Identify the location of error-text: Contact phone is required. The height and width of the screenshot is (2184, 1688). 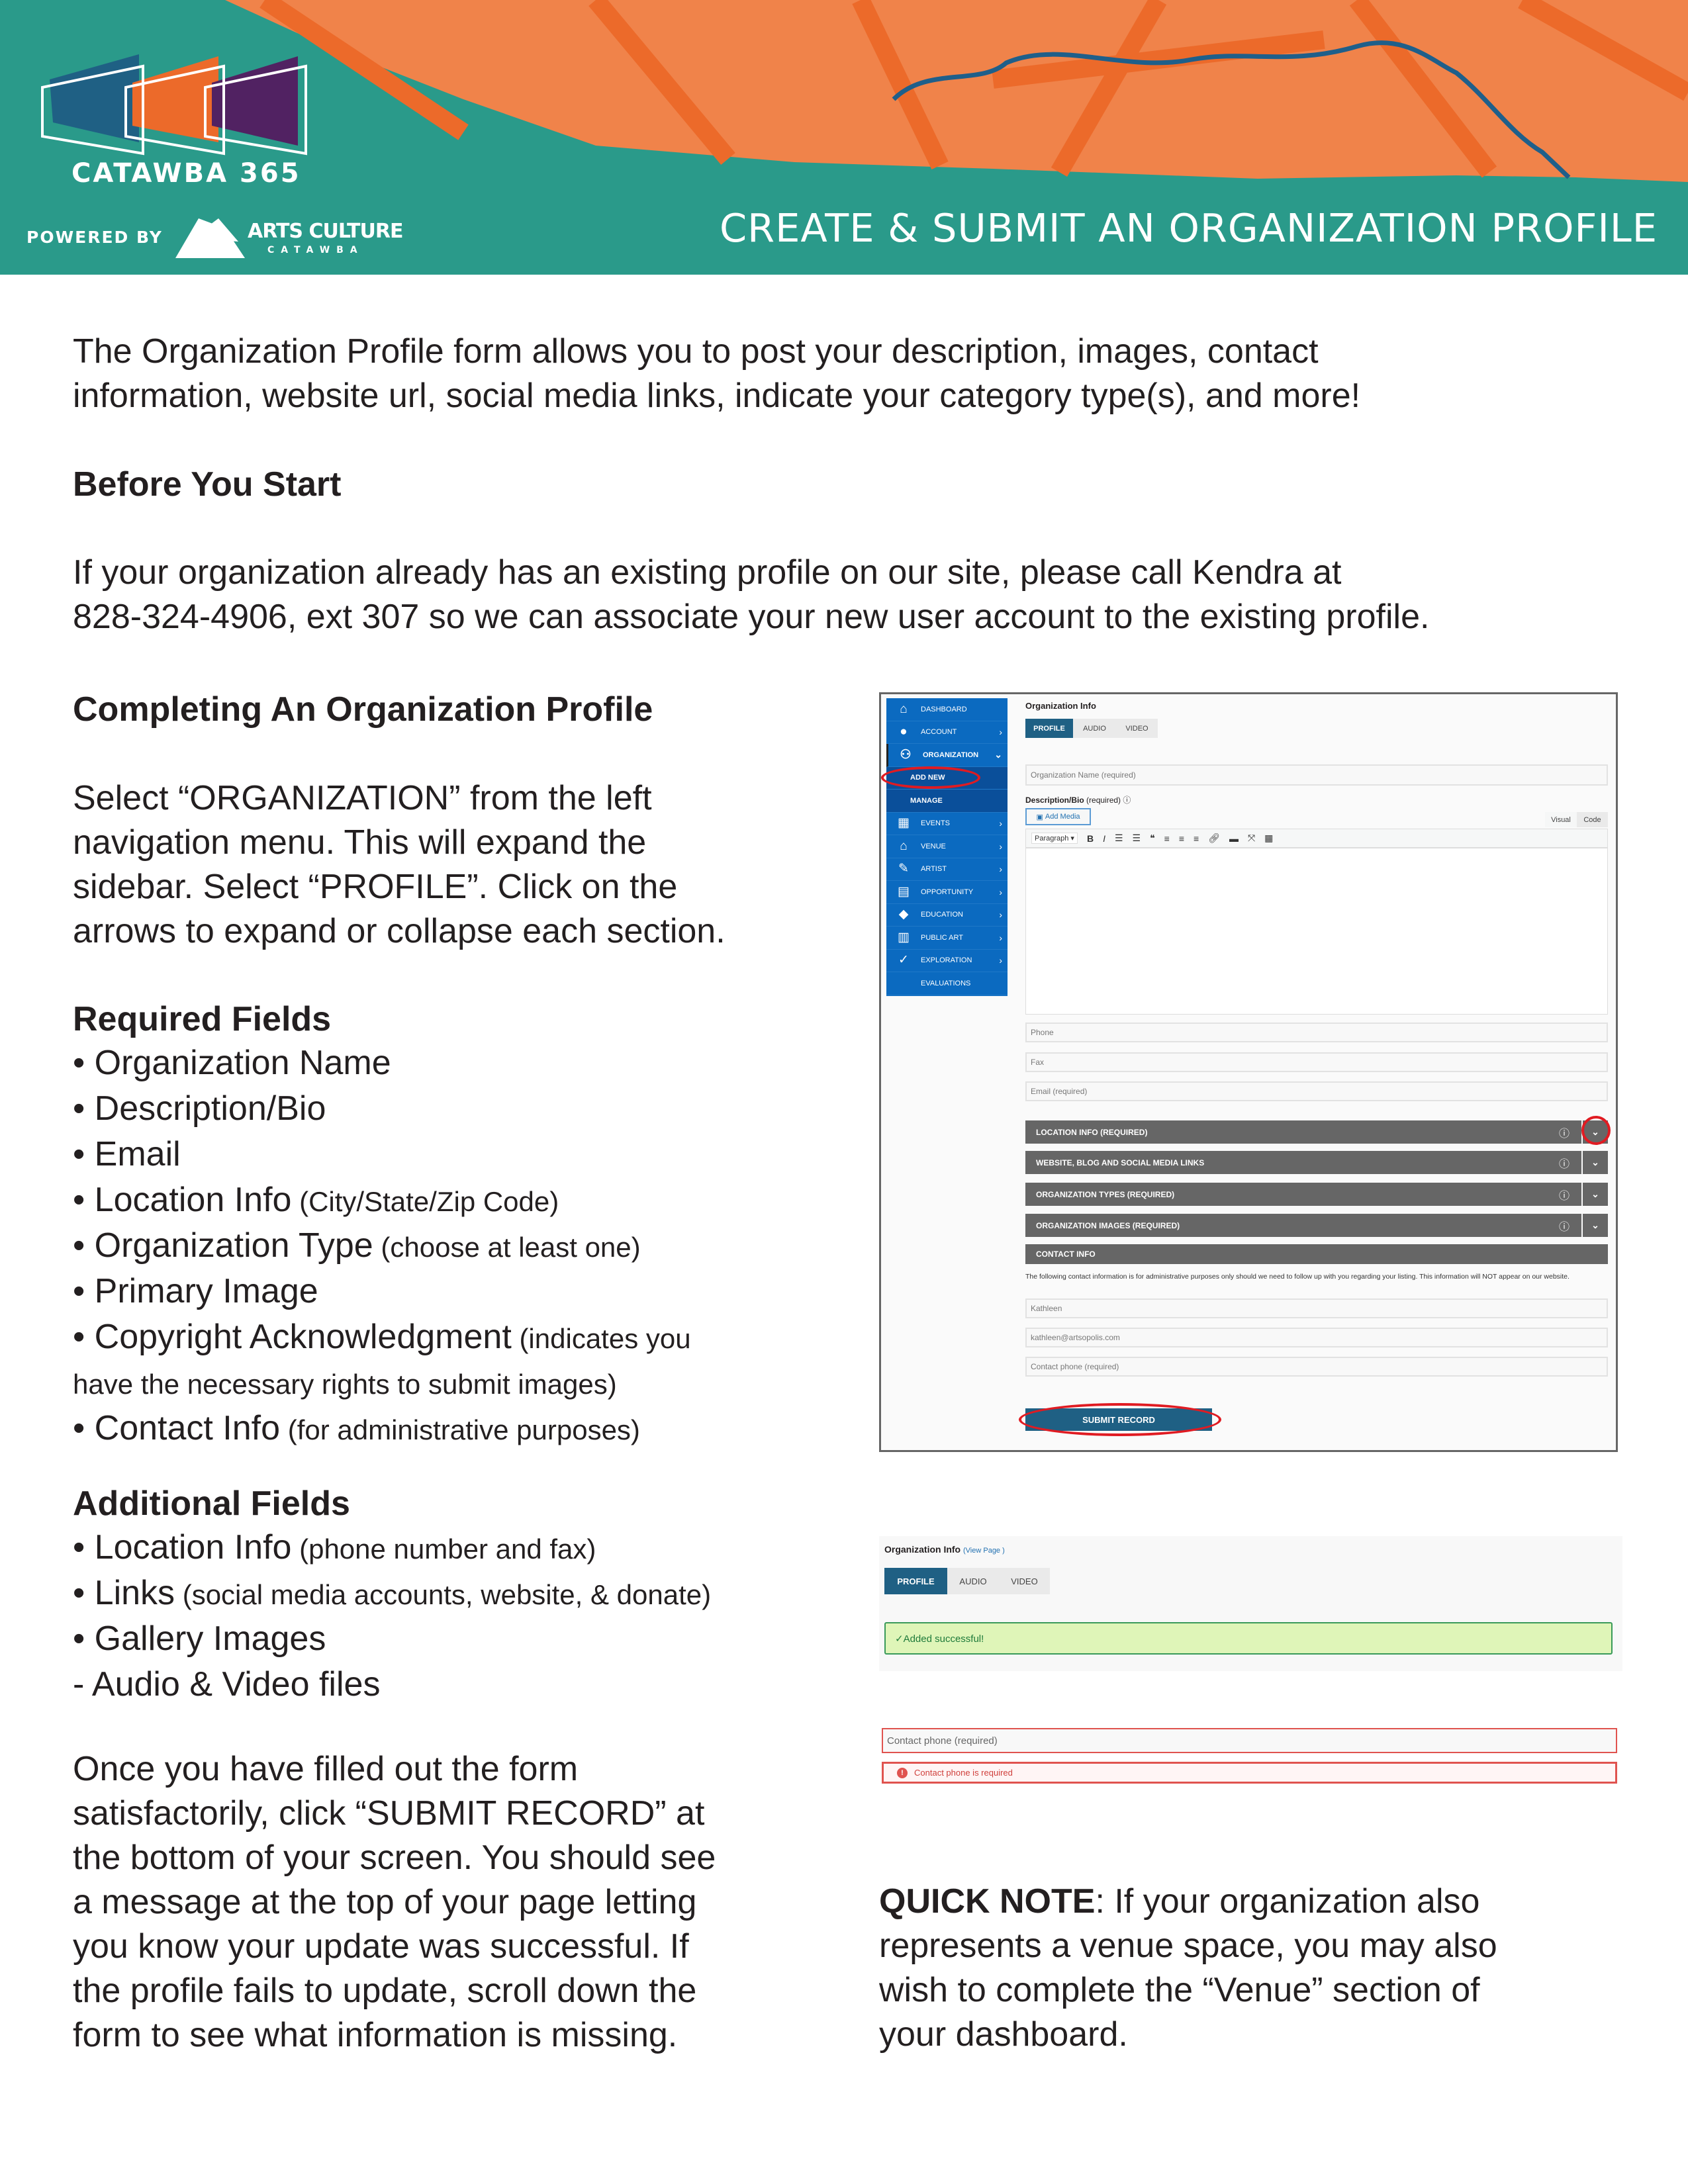
(963, 1773).